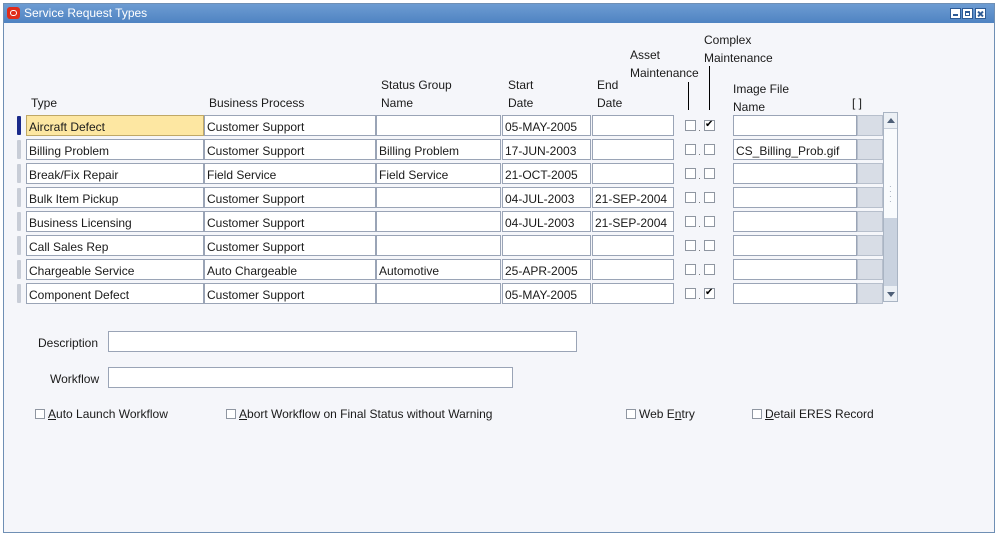 The width and height of the screenshot is (999, 537). I want to click on col-header-type: Type, so click(44, 103).